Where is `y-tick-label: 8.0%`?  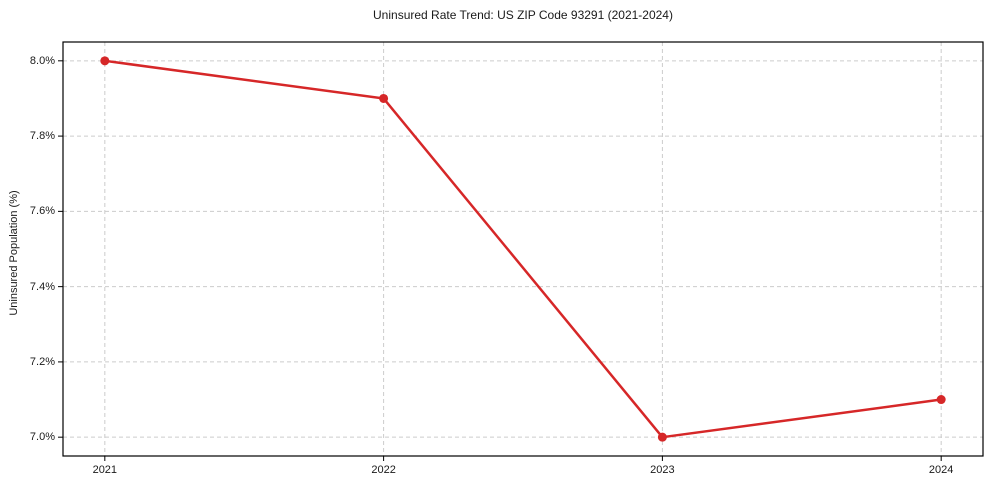
y-tick-label: 8.0% is located at coordinates (42, 60).